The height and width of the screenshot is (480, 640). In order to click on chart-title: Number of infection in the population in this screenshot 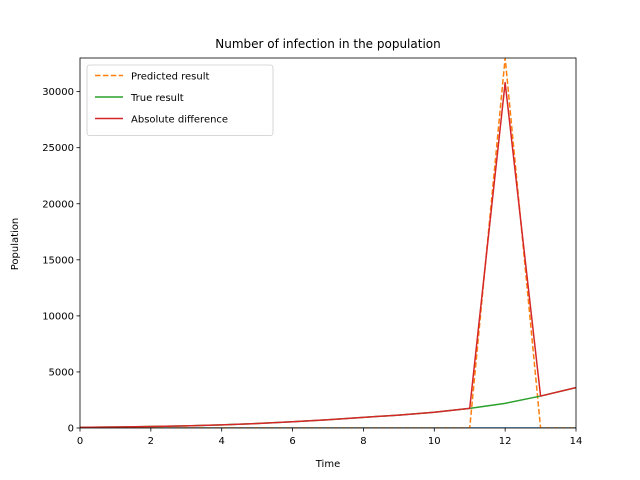, I will do `click(327, 44)`.